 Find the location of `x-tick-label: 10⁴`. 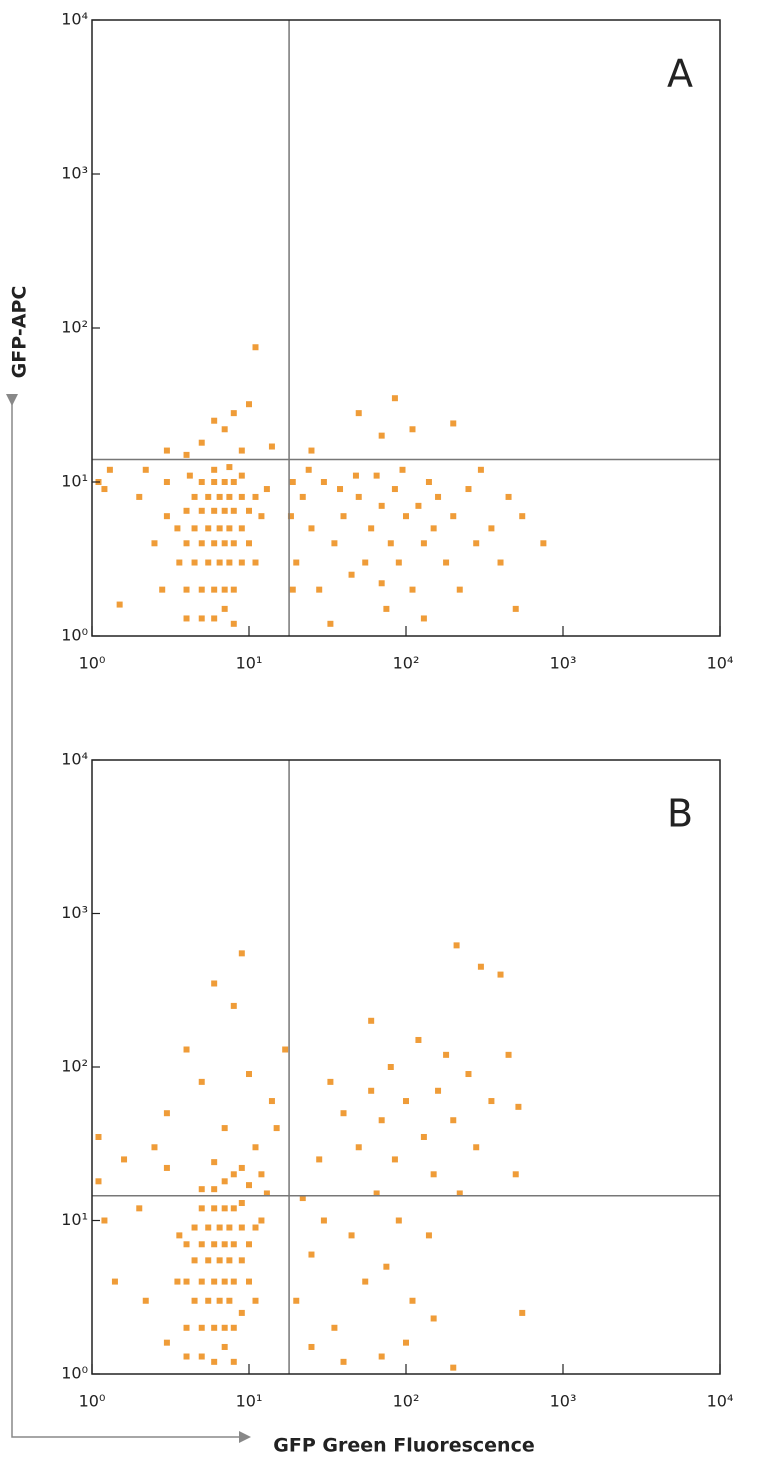

x-tick-label: 10⁴ is located at coordinates (720, 1401).